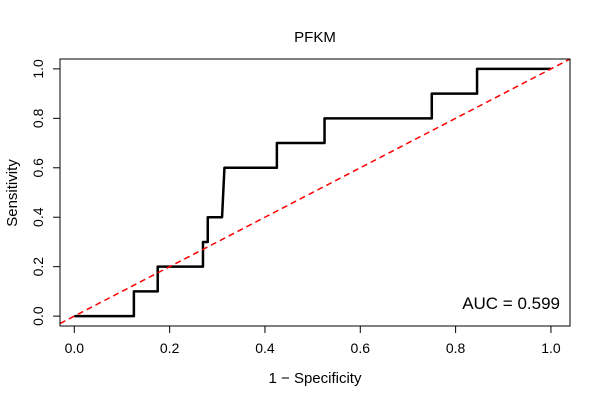  What do you see at coordinates (265, 348) in the screenshot?
I see `x-tick-label: 0.4` at bounding box center [265, 348].